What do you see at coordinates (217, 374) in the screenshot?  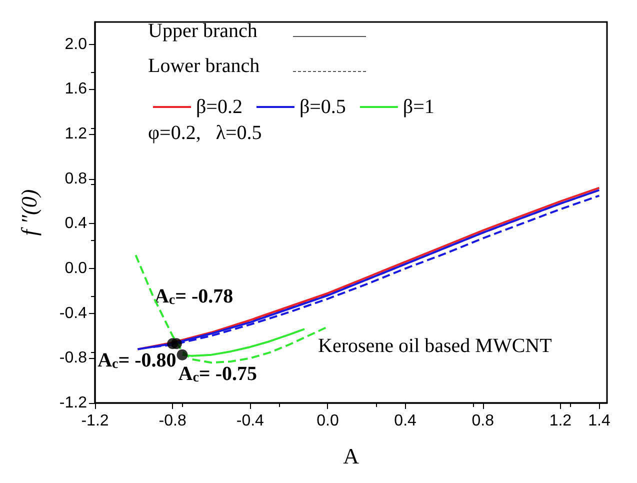 I see `annotation: Ac= -0.75` at bounding box center [217, 374].